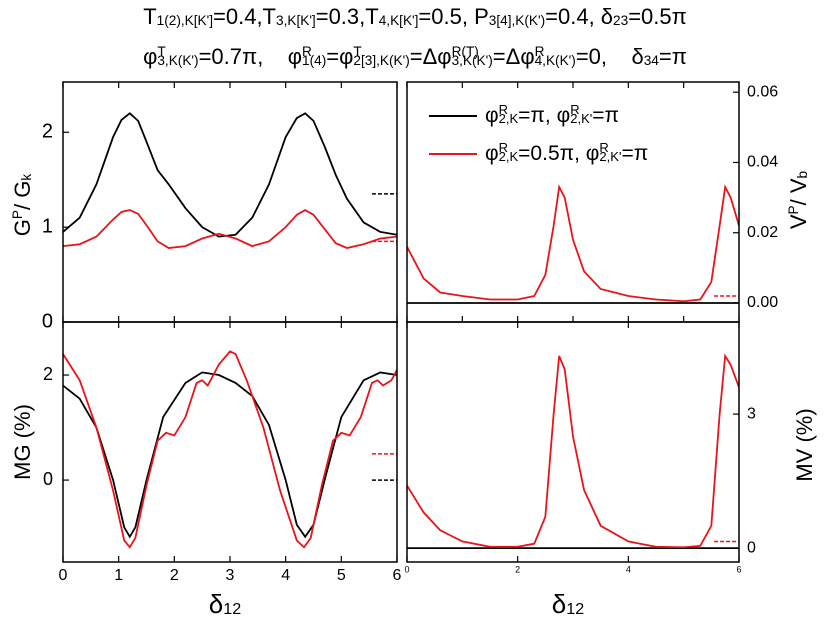 This screenshot has height=630, width=831. I want to click on x-tick-label: 5, so click(341, 575).